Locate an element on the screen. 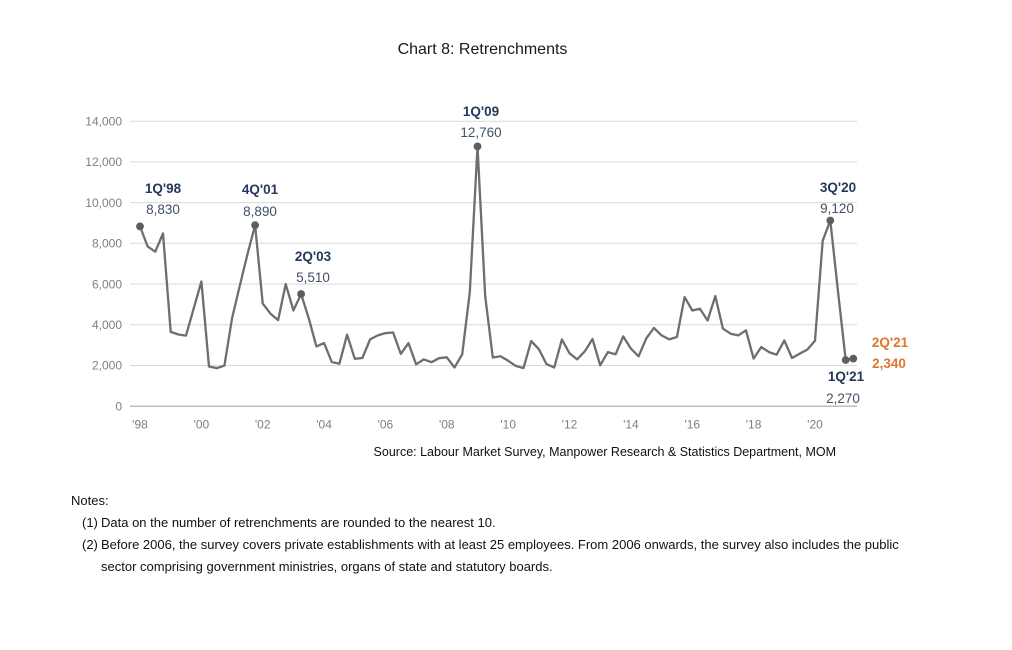 The image size is (1012, 650). annotation-label: 1Q'21 is located at coordinates (846, 376).